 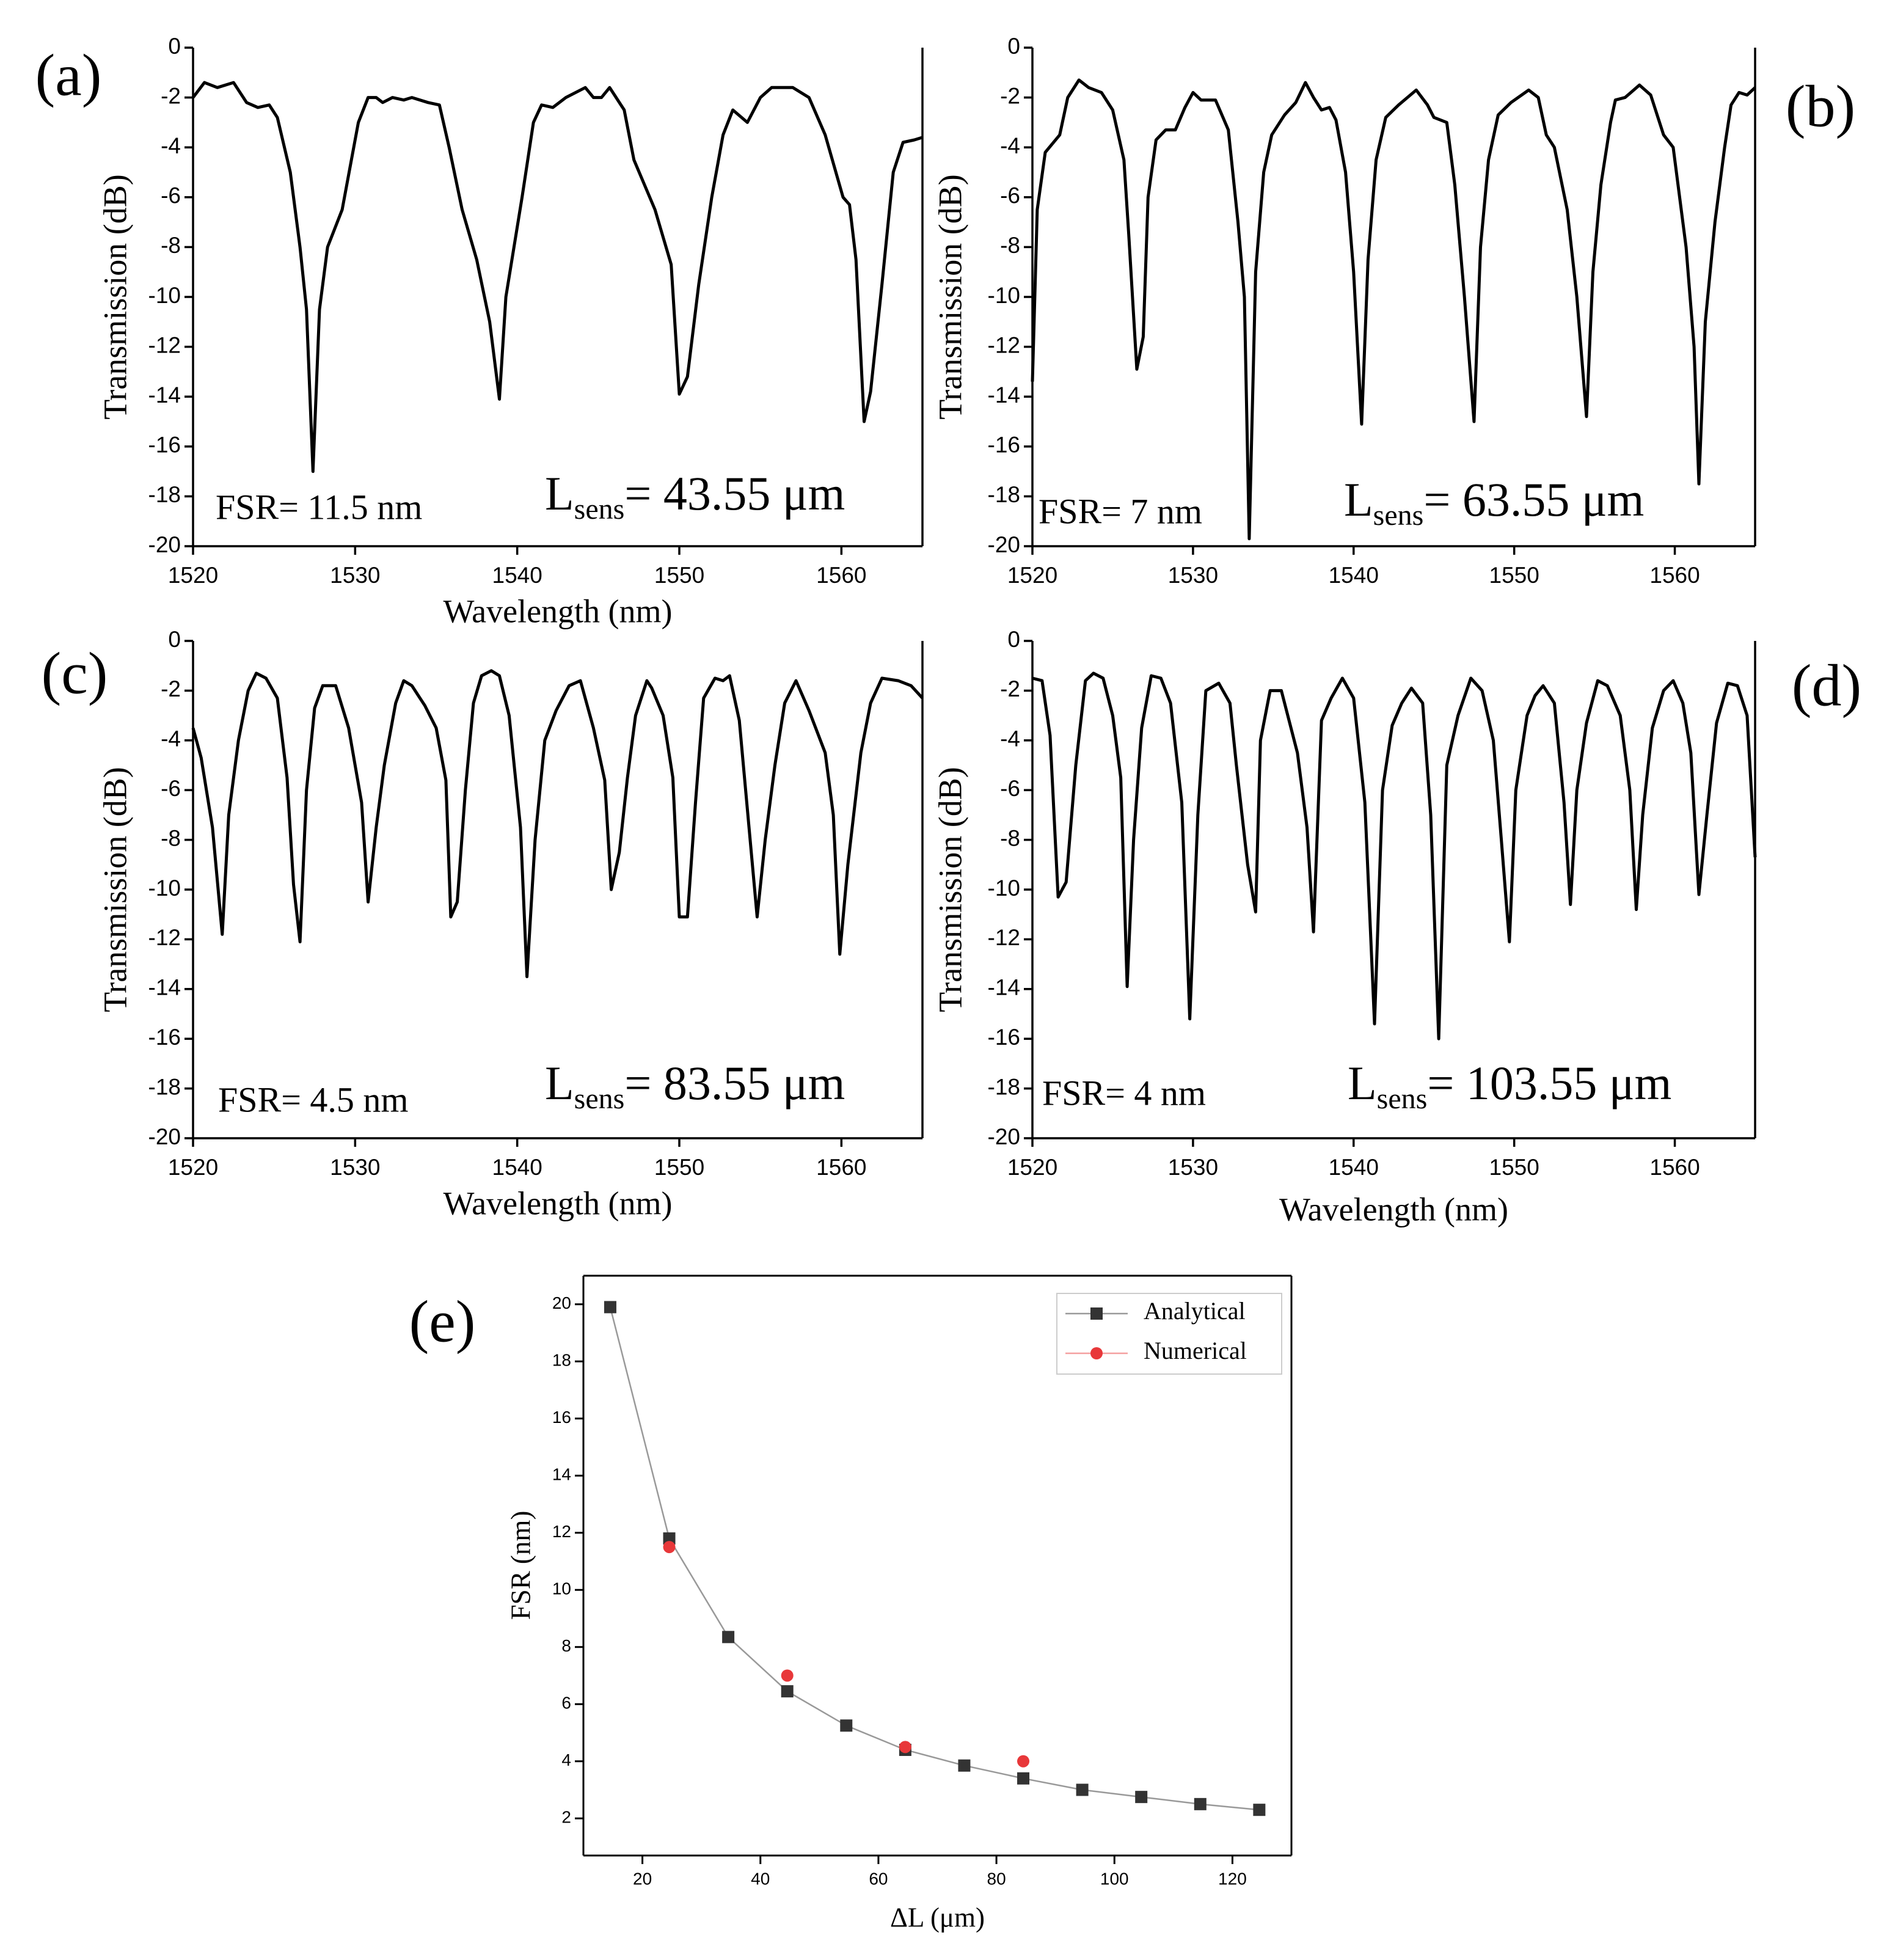 I want to click on panel-label: (c), so click(x=75, y=673).